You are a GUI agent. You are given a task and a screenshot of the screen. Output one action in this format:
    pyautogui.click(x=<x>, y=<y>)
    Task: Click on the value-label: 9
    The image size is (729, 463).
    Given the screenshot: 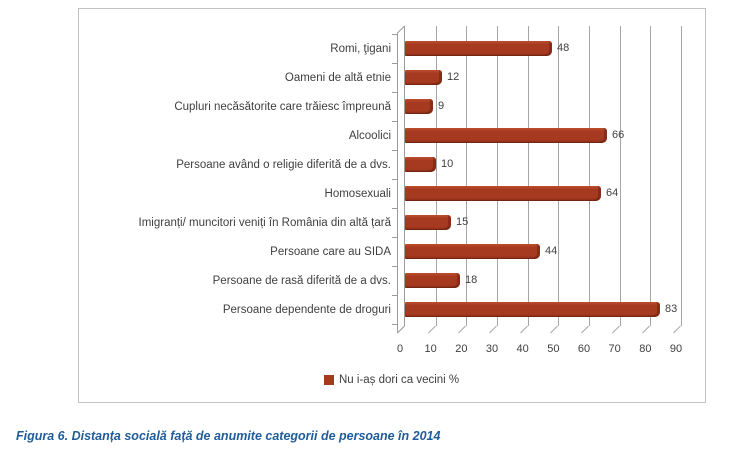 What is the action you would take?
    pyautogui.click(x=441, y=105)
    